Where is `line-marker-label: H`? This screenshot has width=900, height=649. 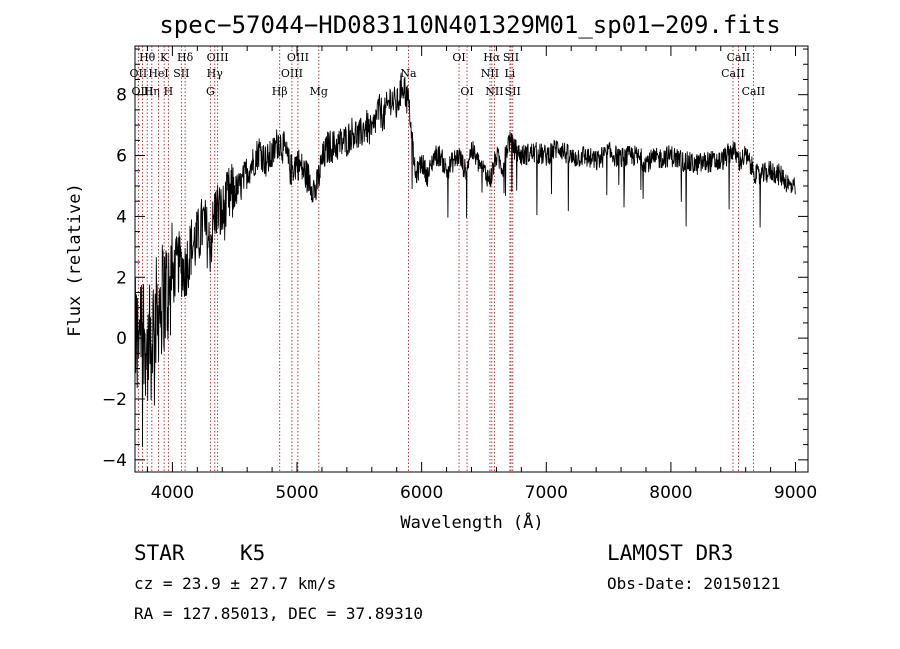 line-marker-label: H is located at coordinates (169, 91).